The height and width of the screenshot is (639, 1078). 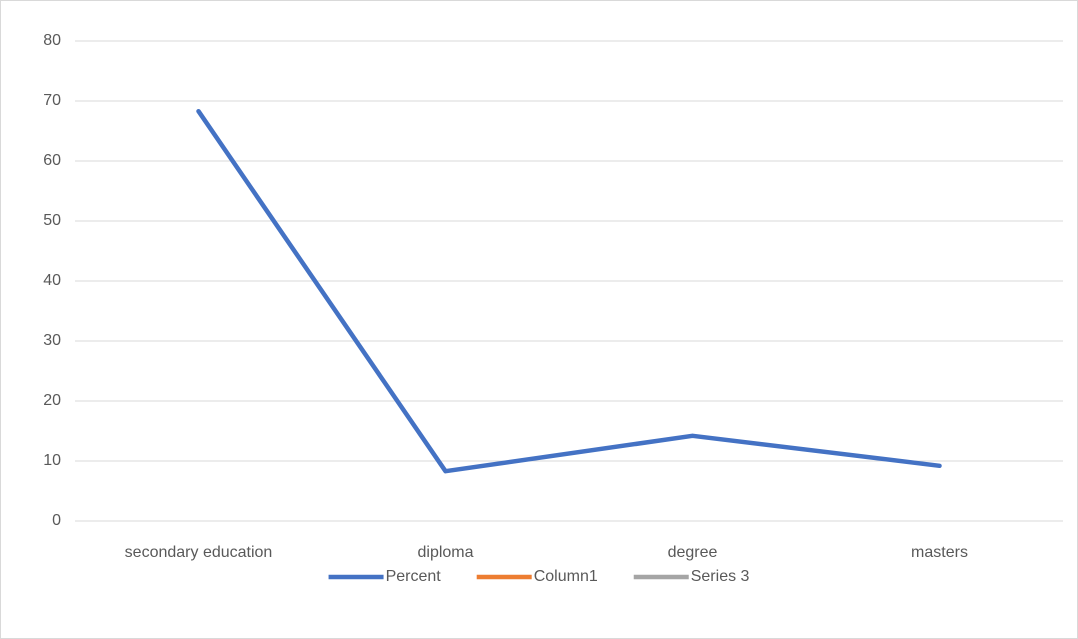 What do you see at coordinates (52, 100) in the screenshot?
I see `y-tick-label: 70` at bounding box center [52, 100].